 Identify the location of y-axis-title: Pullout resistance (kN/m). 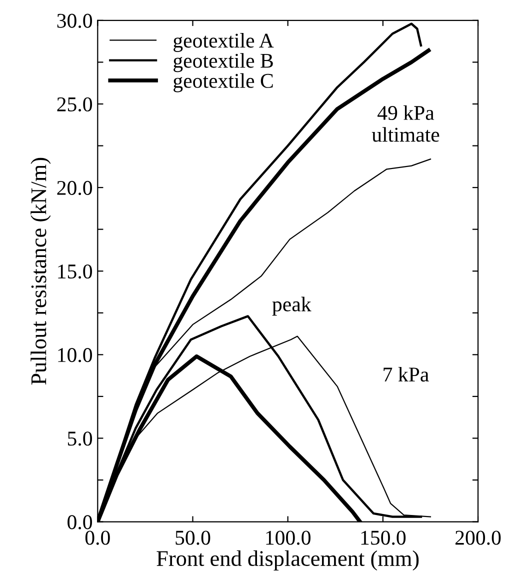
(40, 271).